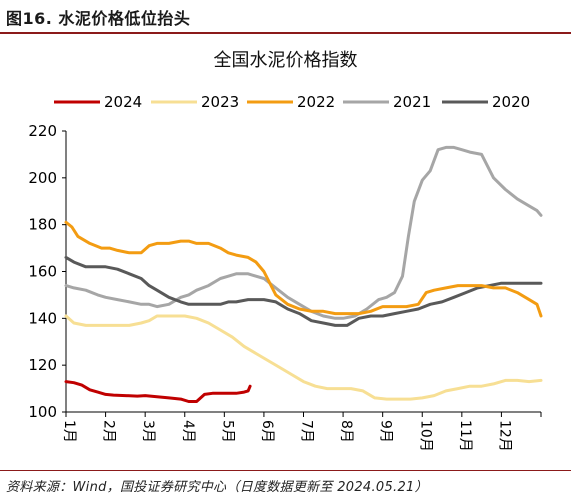 This screenshot has width=571, height=500. Describe the element at coordinates (220, 102) in the screenshot. I see `legend-label-2023: 2023` at that location.